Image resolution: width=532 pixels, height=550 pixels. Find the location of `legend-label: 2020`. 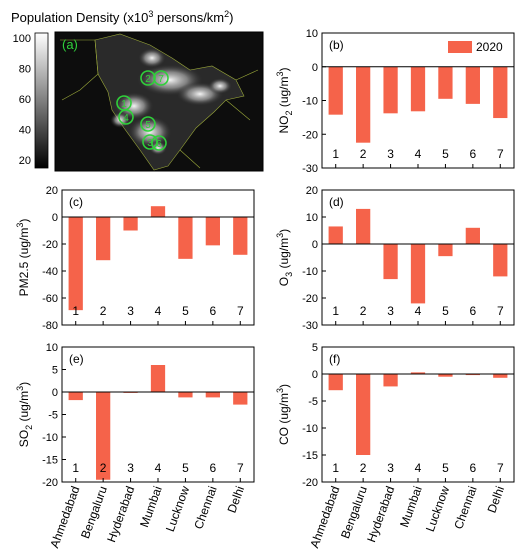

legend-label: 2020 is located at coordinates (489, 47).